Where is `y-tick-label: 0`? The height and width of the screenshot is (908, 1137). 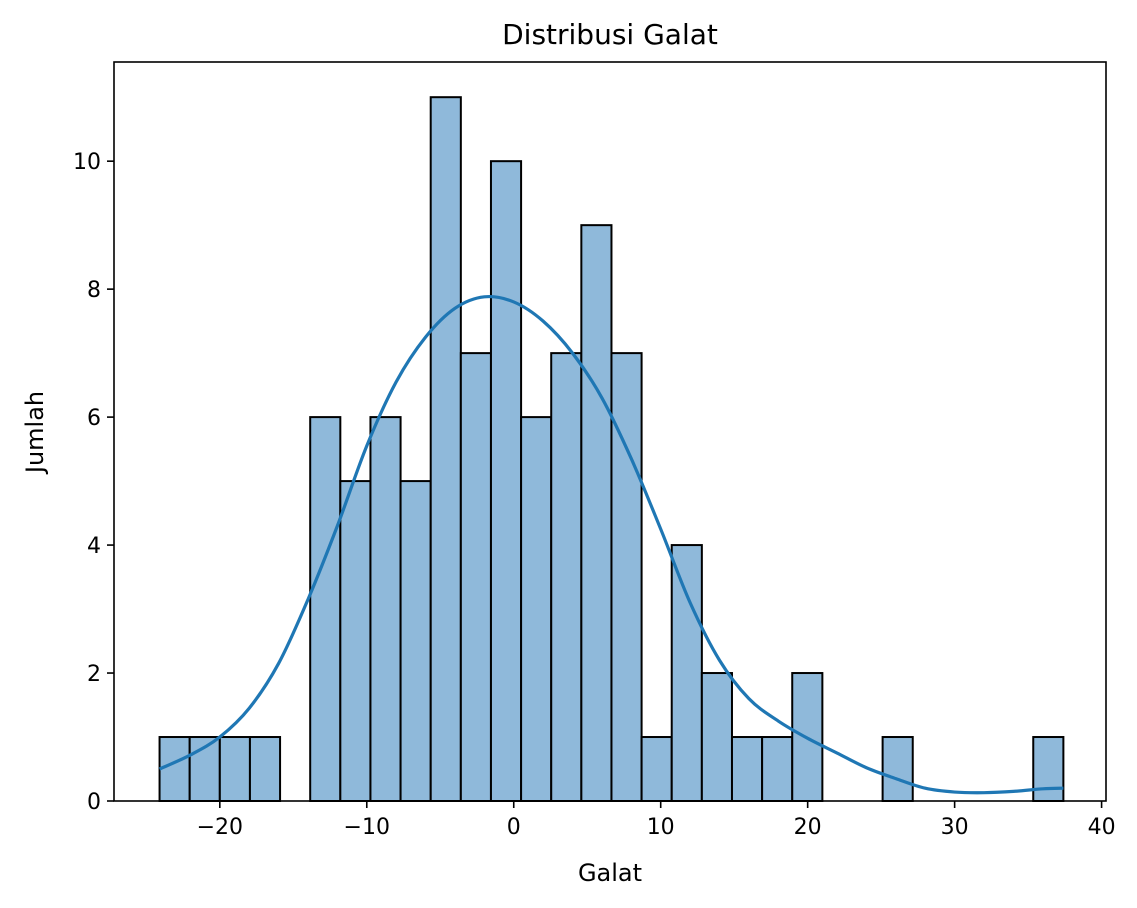 y-tick-label: 0 is located at coordinates (94, 802).